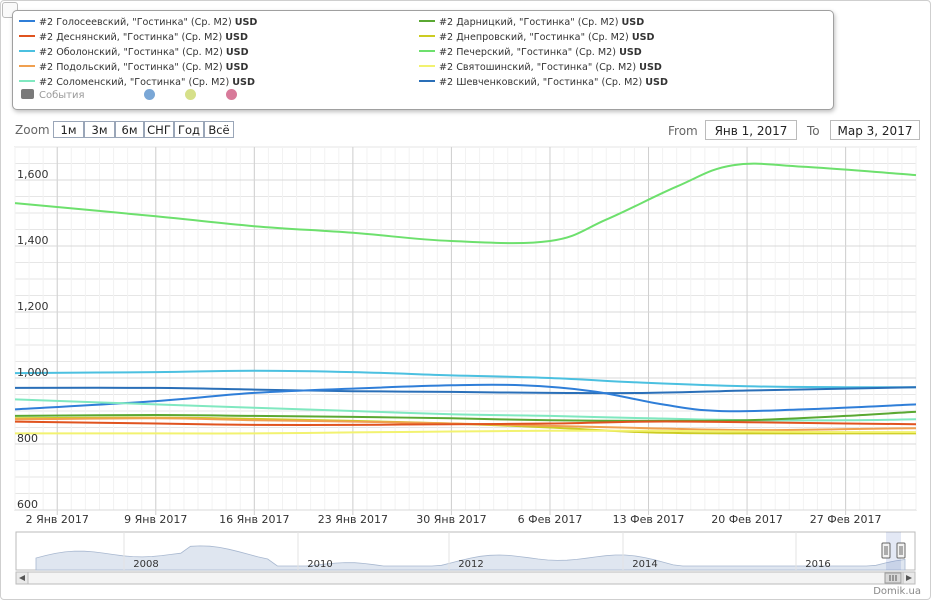  What do you see at coordinates (751, 130) in the screenshot?
I see `range-from-input: Янв 1, 2017` at bounding box center [751, 130].